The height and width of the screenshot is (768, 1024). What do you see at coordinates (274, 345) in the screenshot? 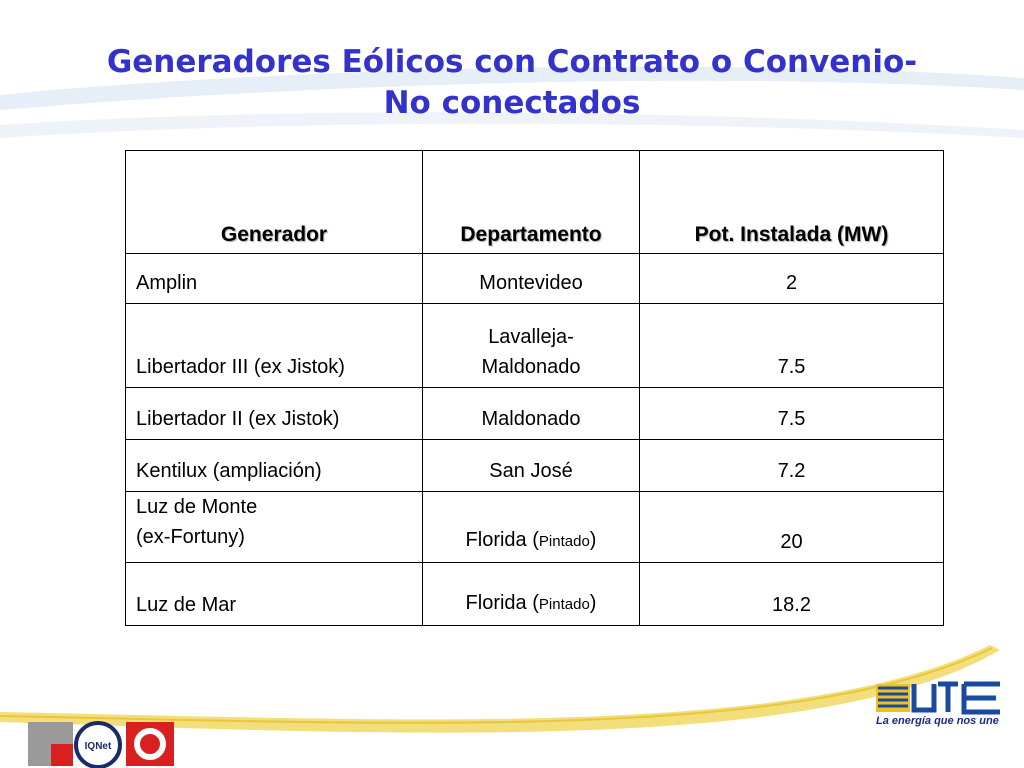
I see `cell: Libertador III (ex Jistok)` at bounding box center [274, 345].